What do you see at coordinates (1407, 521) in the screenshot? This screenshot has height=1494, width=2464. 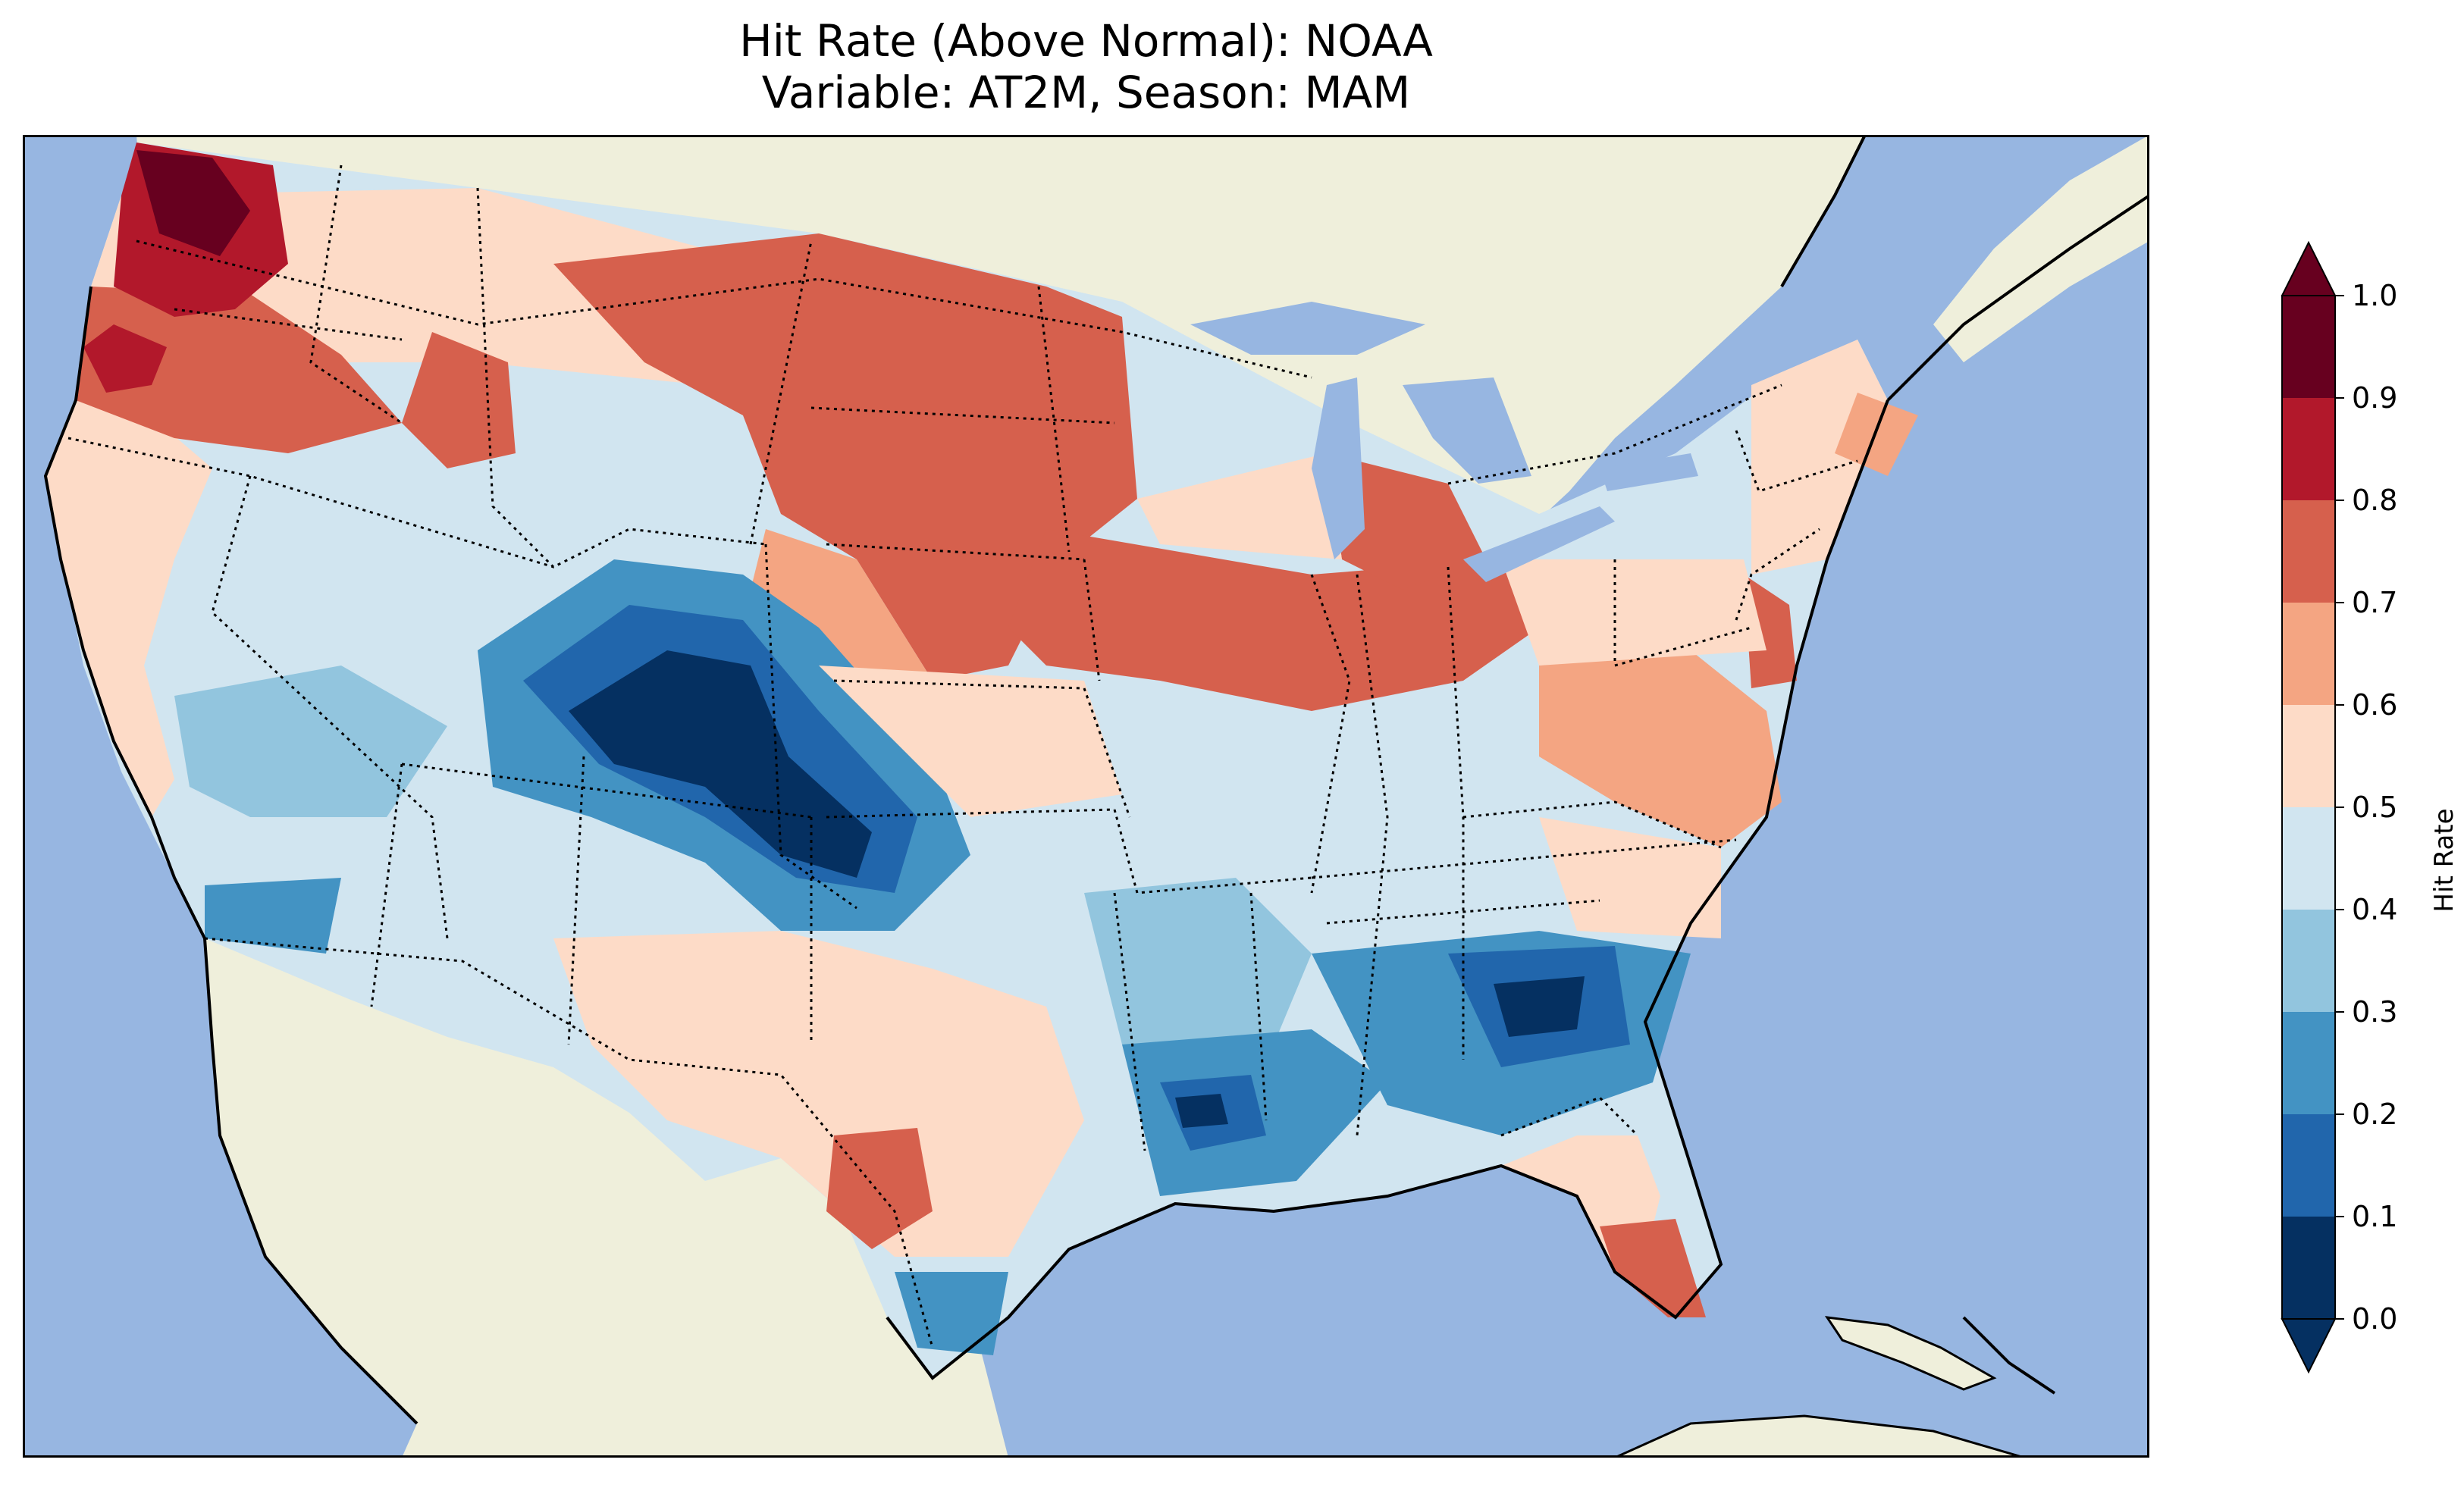 I see `michigan-red` at bounding box center [1407, 521].